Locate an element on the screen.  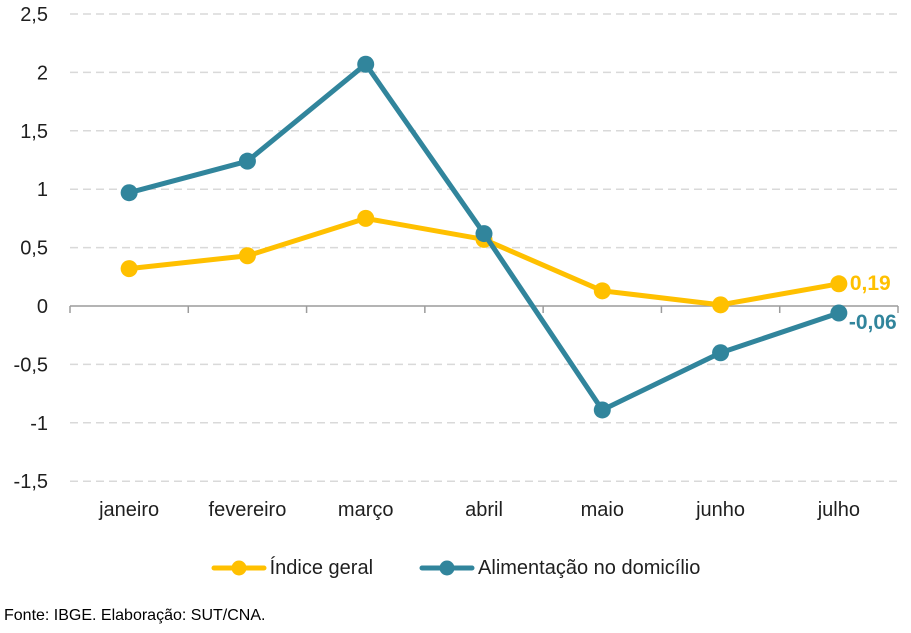
y-axis-tick-label: -1 is located at coordinates (39, 424).